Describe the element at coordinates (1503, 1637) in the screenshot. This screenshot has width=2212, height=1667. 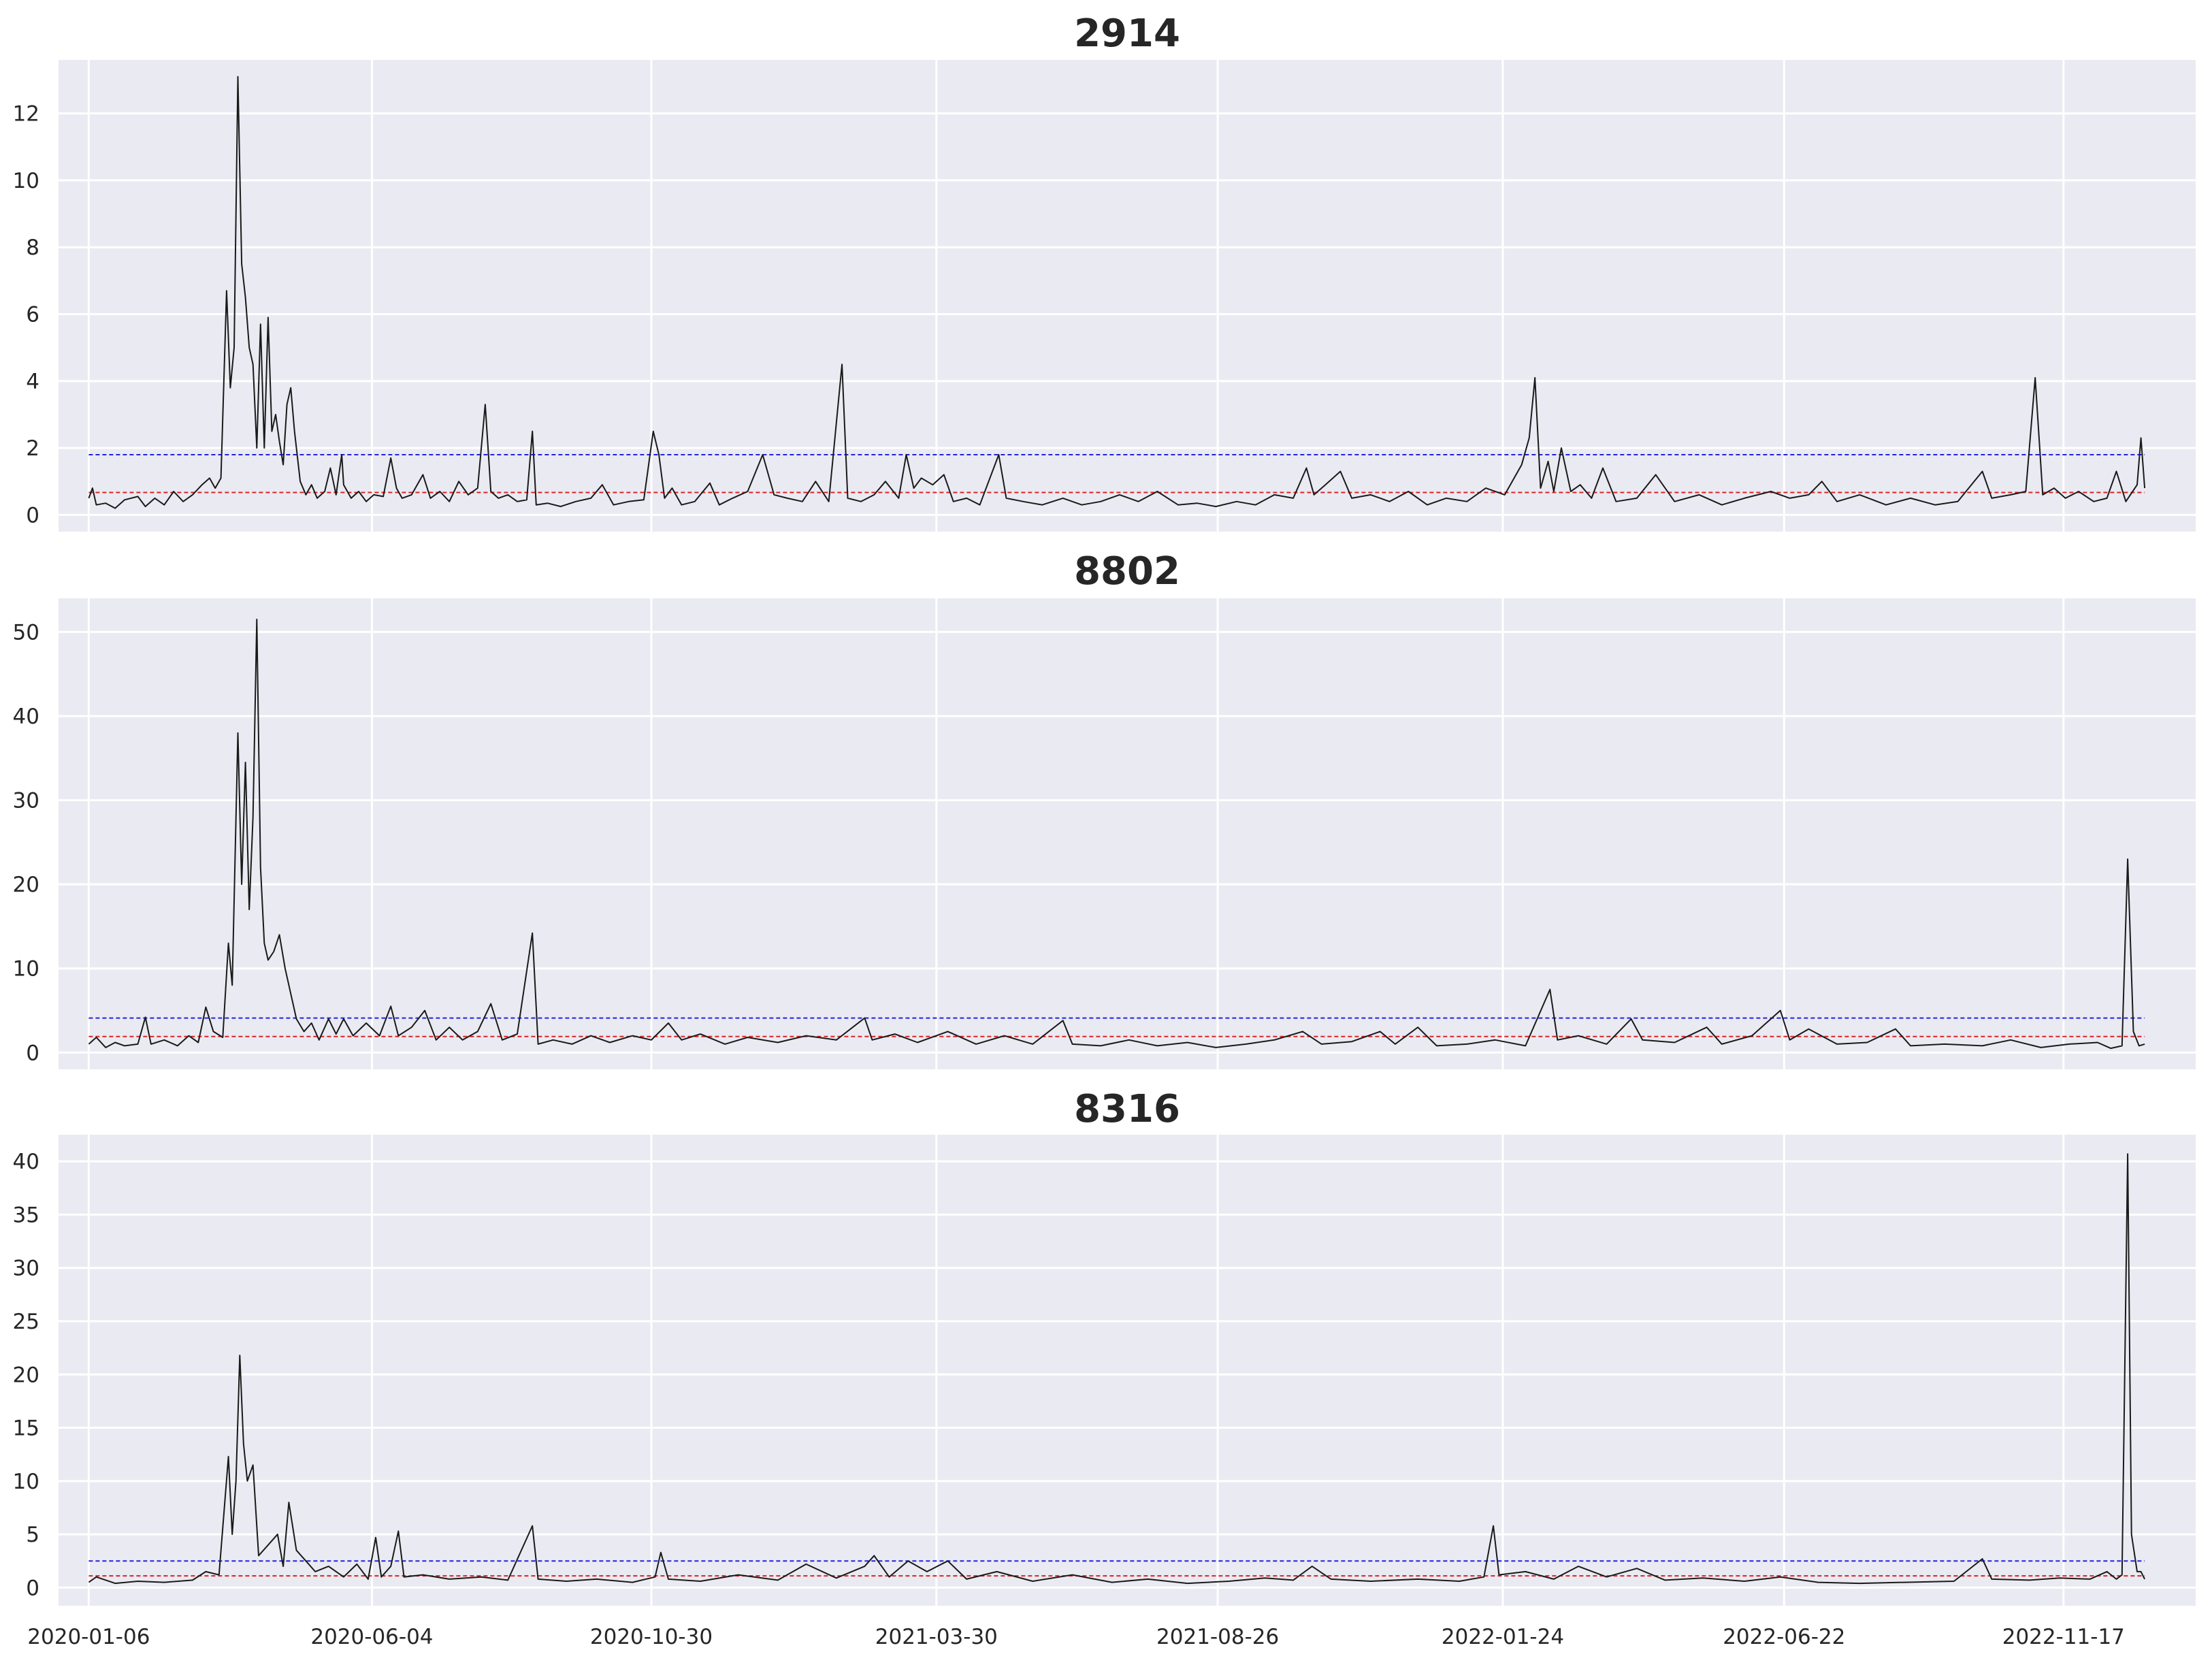
I see `x-tick-label: 2022-01-24` at that location.